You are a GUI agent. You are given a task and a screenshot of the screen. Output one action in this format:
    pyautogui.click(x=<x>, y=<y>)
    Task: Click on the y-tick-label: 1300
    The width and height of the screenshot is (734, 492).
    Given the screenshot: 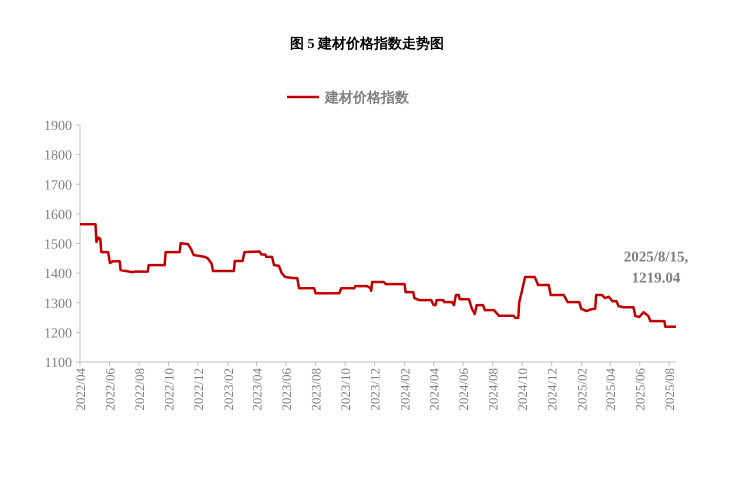 What is the action you would take?
    pyautogui.click(x=58, y=304)
    